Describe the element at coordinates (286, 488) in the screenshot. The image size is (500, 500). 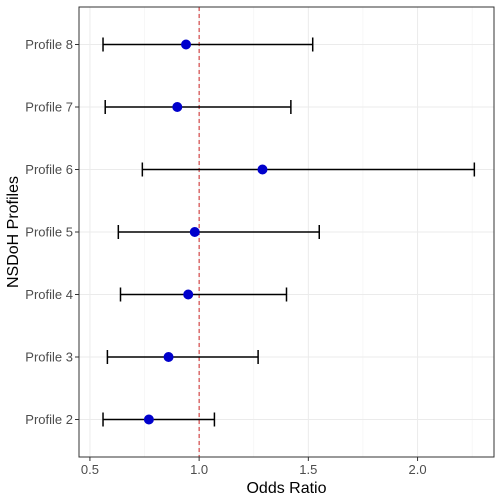
I see `x-axis-title: Odds Ratio` at that location.